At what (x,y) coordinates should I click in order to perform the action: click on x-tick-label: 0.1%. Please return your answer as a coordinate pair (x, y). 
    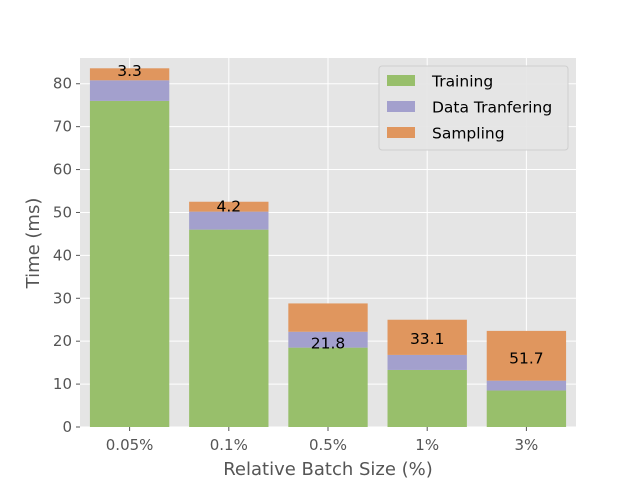
    Looking at the image, I should click on (229, 445).